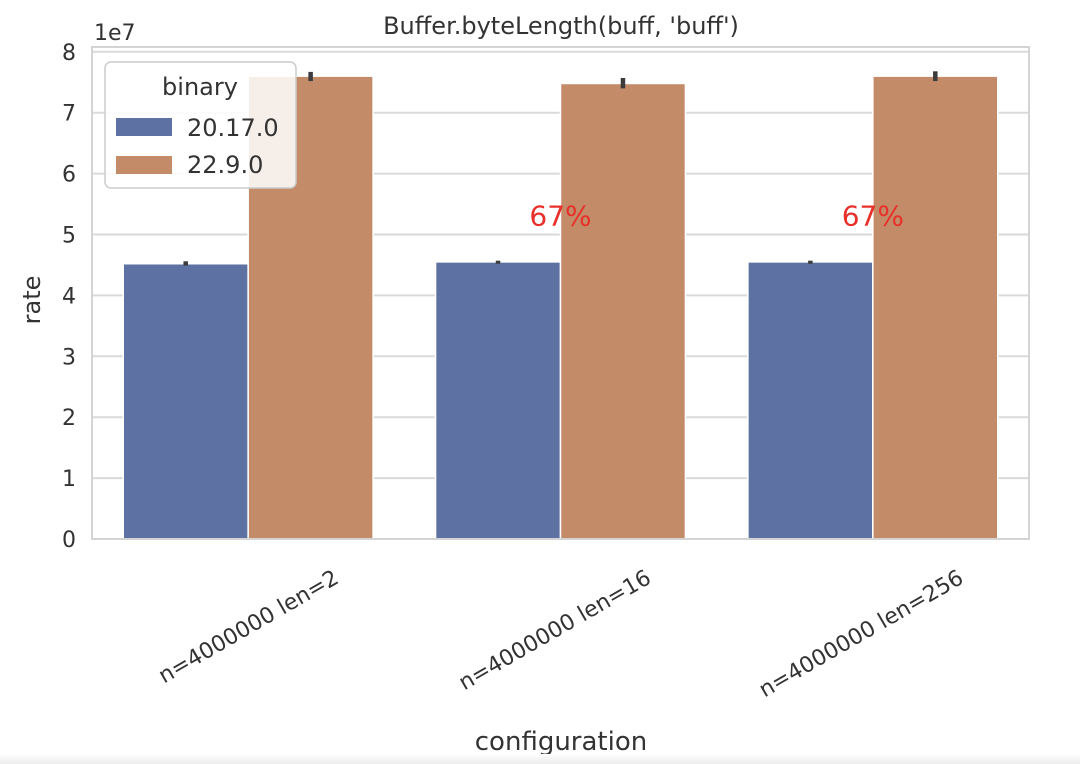 The width and height of the screenshot is (1080, 764). Describe the element at coordinates (32, 300) in the screenshot. I see `y-axis-label: rate` at that location.